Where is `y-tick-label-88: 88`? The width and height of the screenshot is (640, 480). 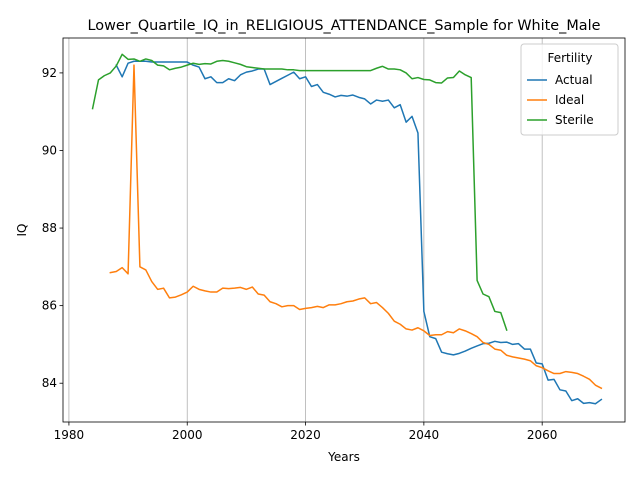
y-tick-label-88: 88 is located at coordinates (49, 228).